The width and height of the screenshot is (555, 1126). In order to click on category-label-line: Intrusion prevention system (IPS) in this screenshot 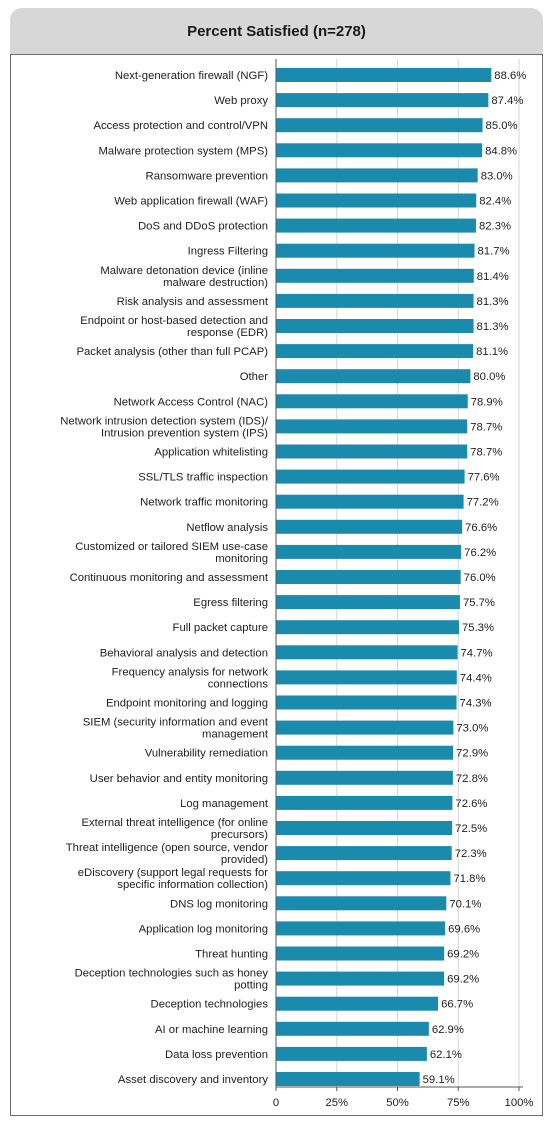, I will do `click(184, 433)`.